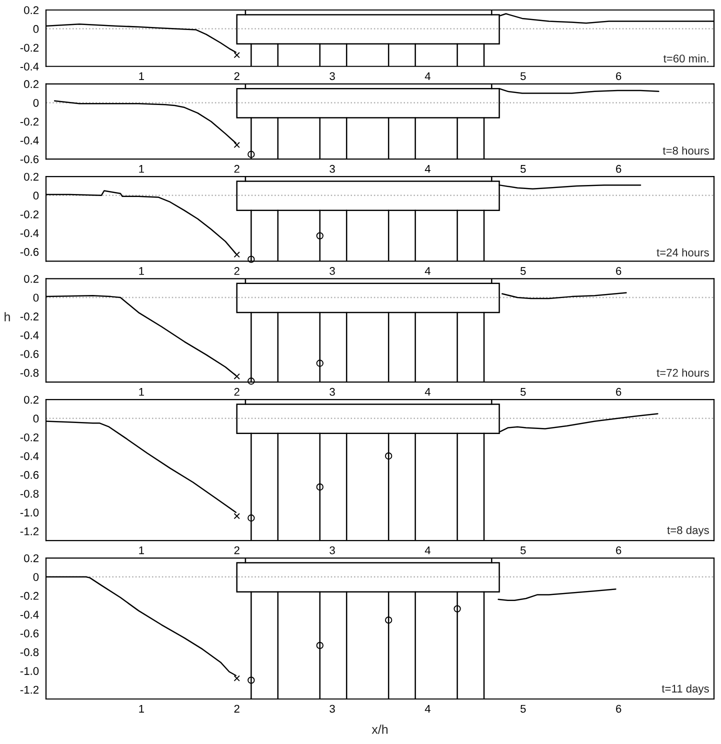  Describe the element at coordinates (7, 317) in the screenshot. I see `y-axis-title: h` at that location.